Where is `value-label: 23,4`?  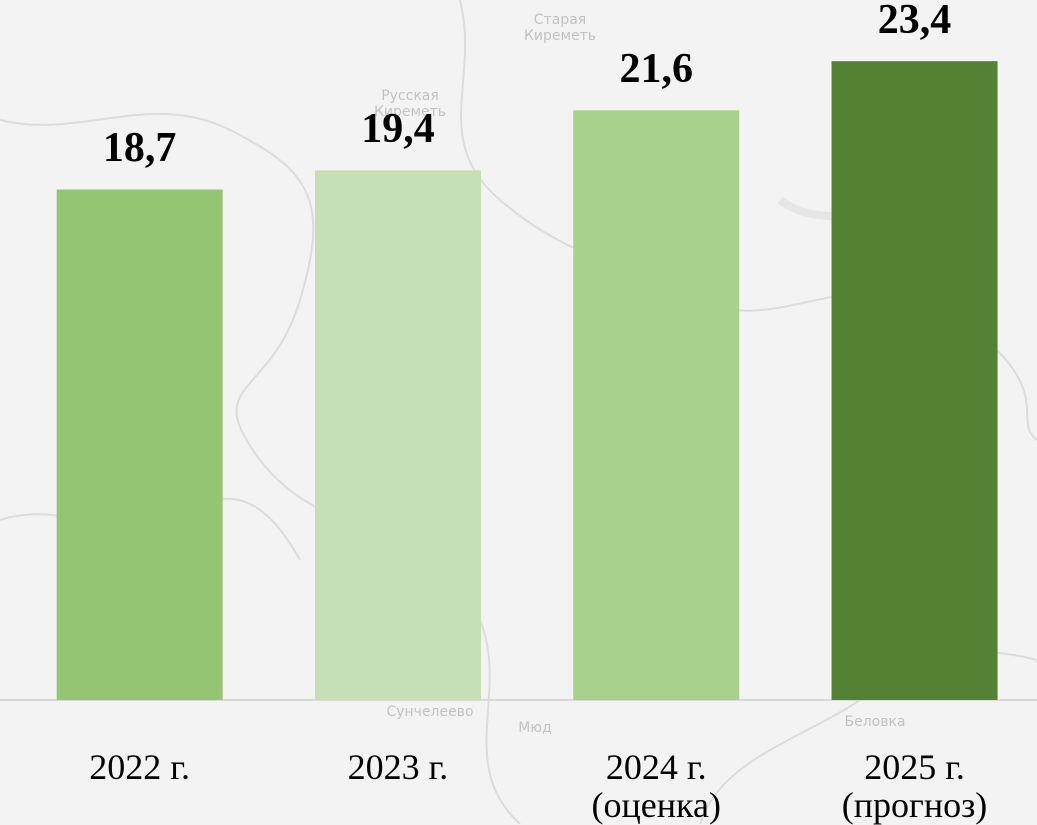 value-label: 23,4 is located at coordinates (914, 22).